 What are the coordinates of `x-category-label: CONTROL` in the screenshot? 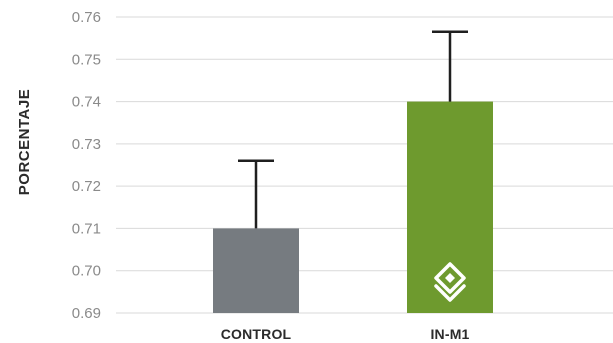 It's located at (256, 334).